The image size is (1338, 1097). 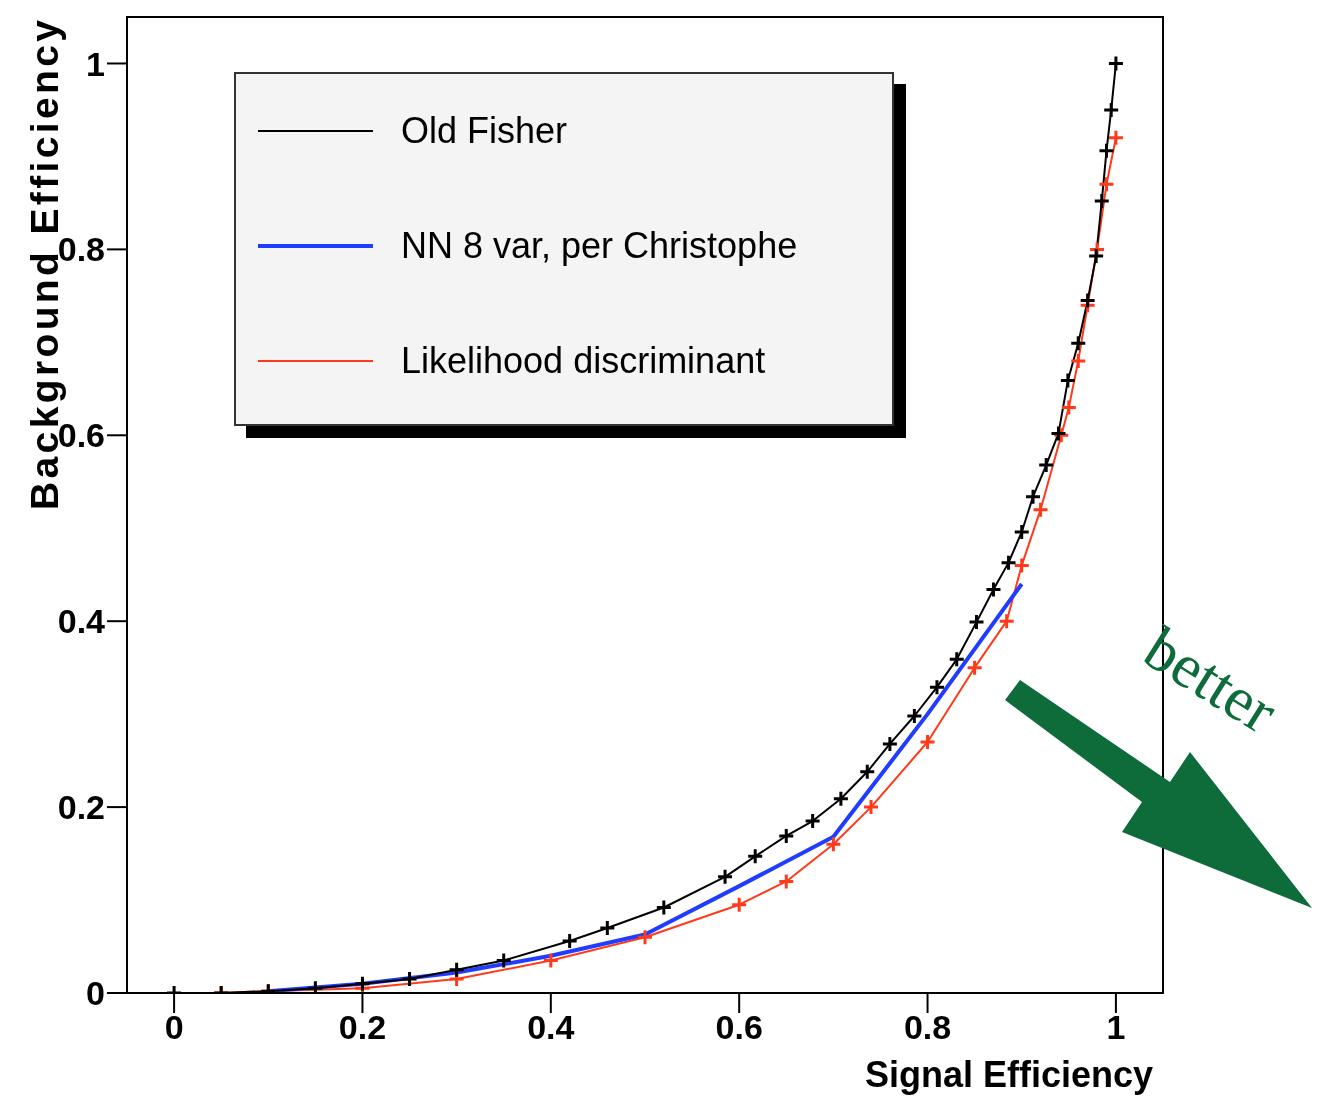 I want to click on x-tick-label: 0.4, so click(x=551, y=1027).